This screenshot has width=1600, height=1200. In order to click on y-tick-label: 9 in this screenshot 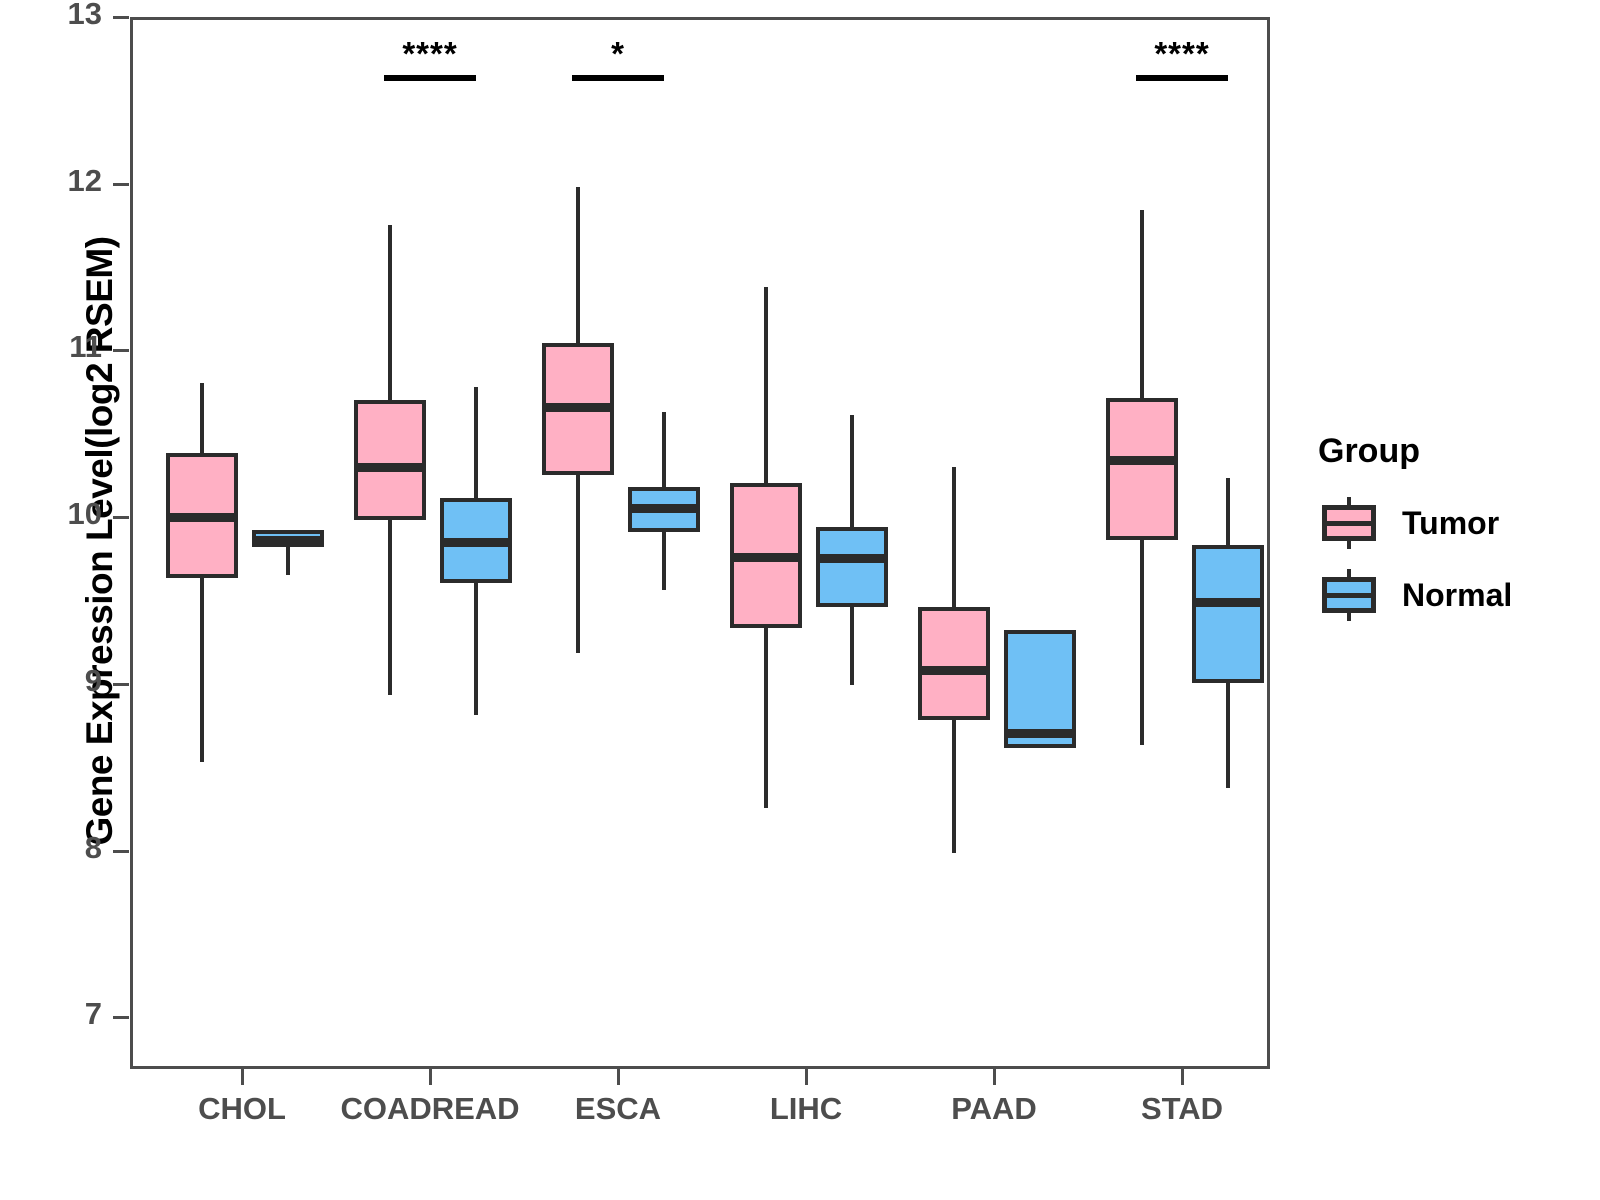, I will do `click(93, 680)`.